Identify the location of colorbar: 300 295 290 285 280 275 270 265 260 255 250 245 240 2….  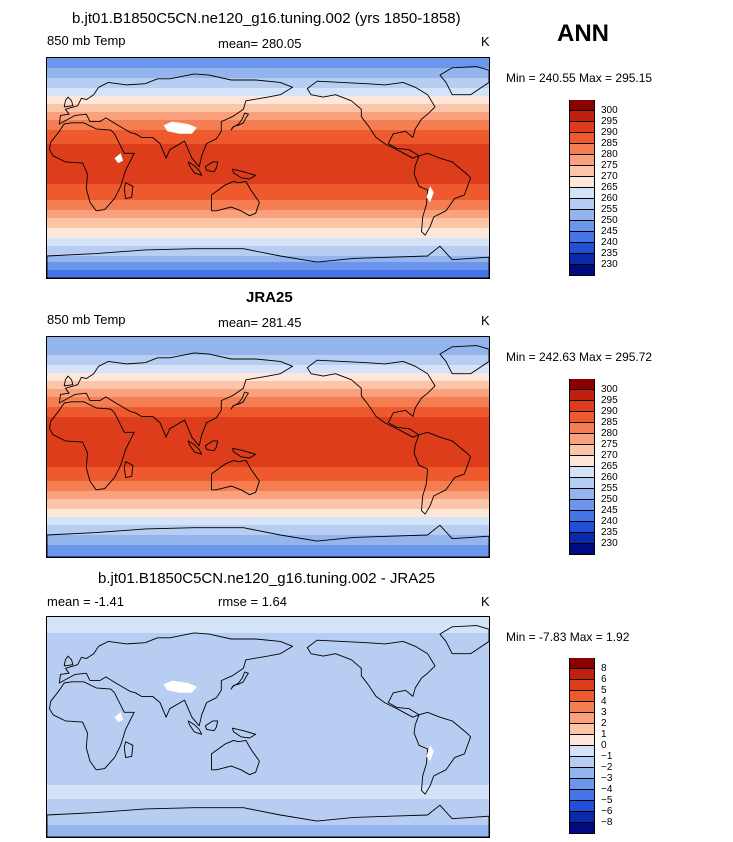
(593, 467).